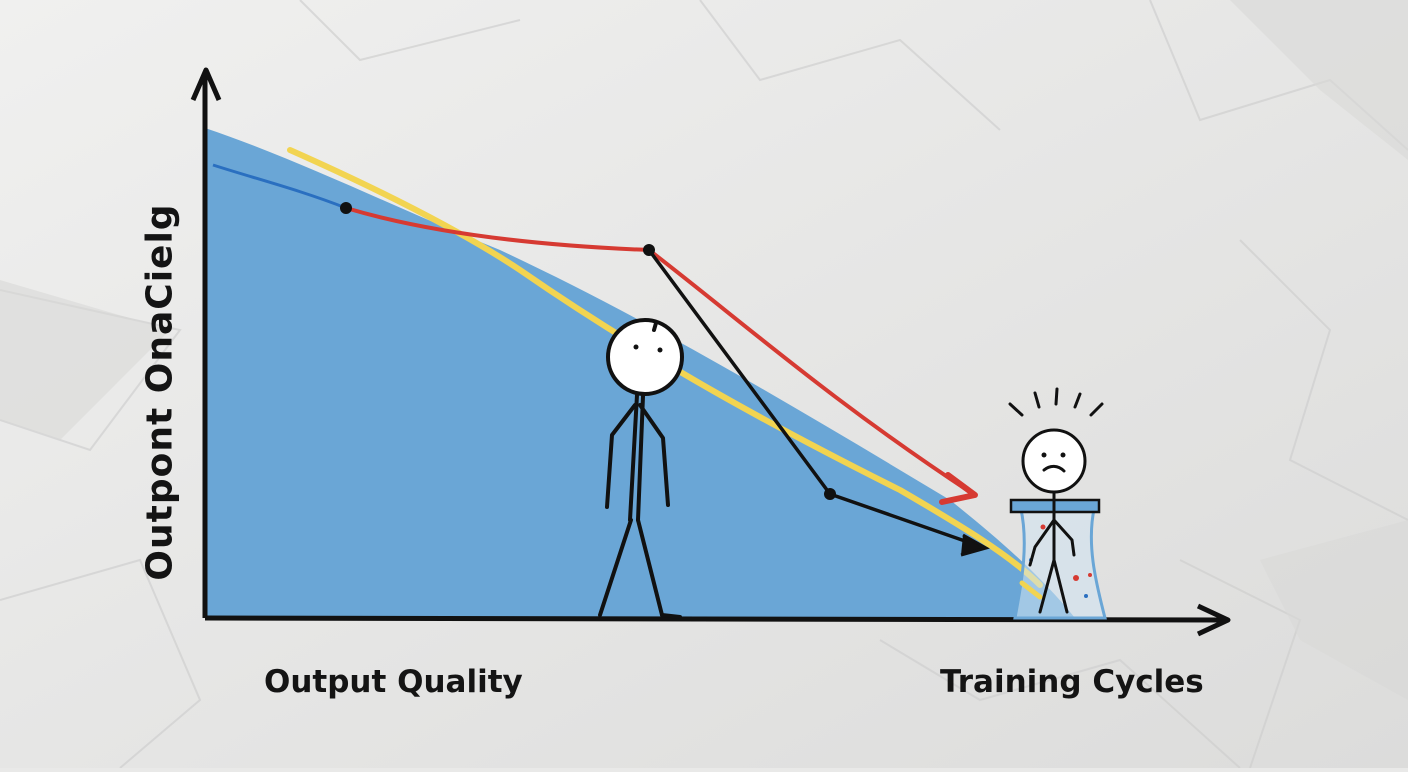 This screenshot has width=1408, height=772. I want to click on worried-stick-figure-in-glass, so click(1057, 503).